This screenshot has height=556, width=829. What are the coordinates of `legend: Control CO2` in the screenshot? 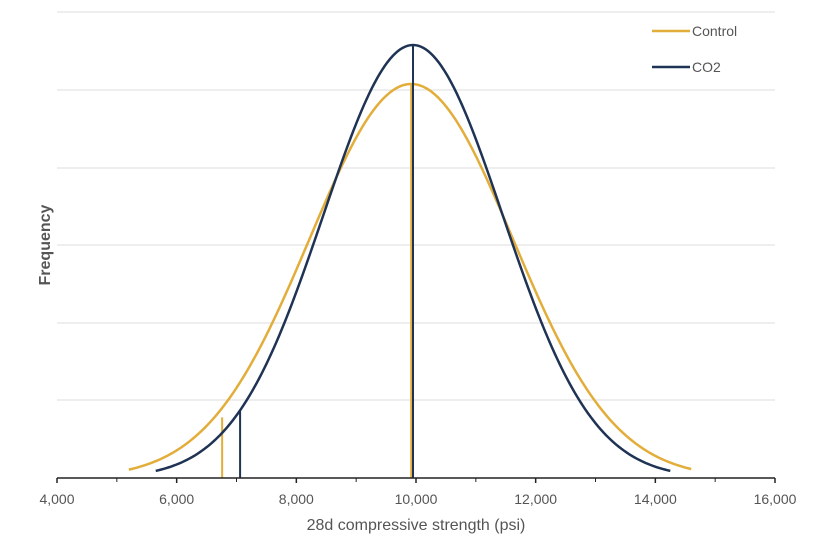 It's located at (694, 49).